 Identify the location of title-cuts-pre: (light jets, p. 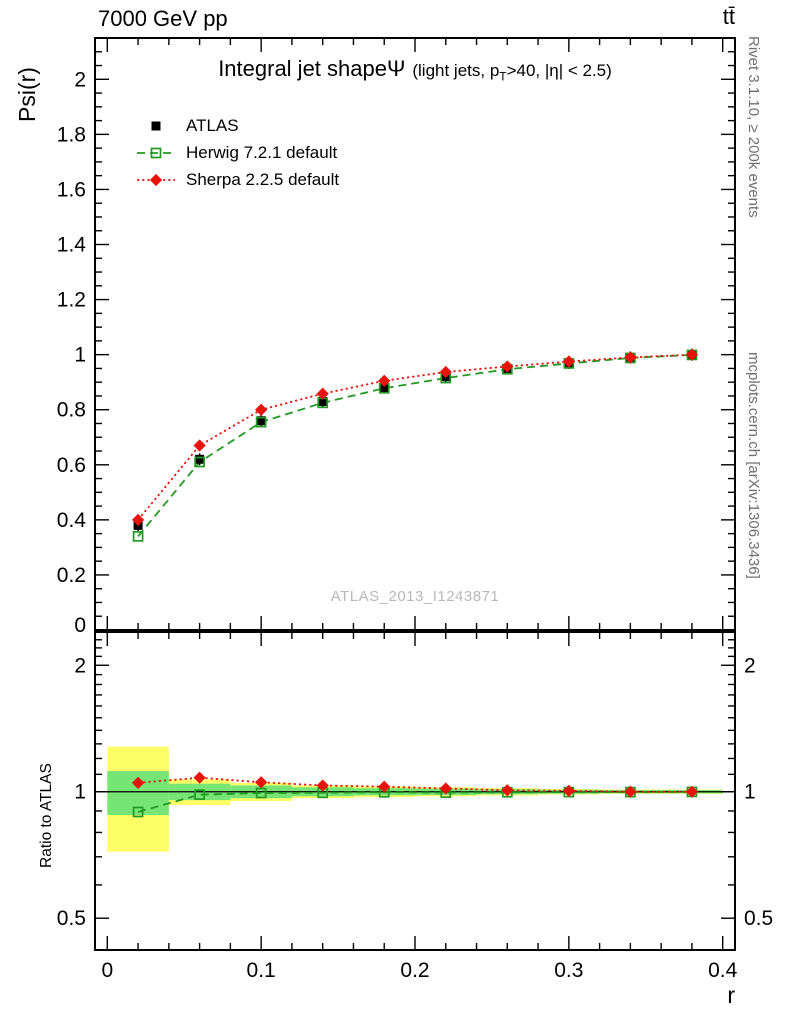
(456, 70).